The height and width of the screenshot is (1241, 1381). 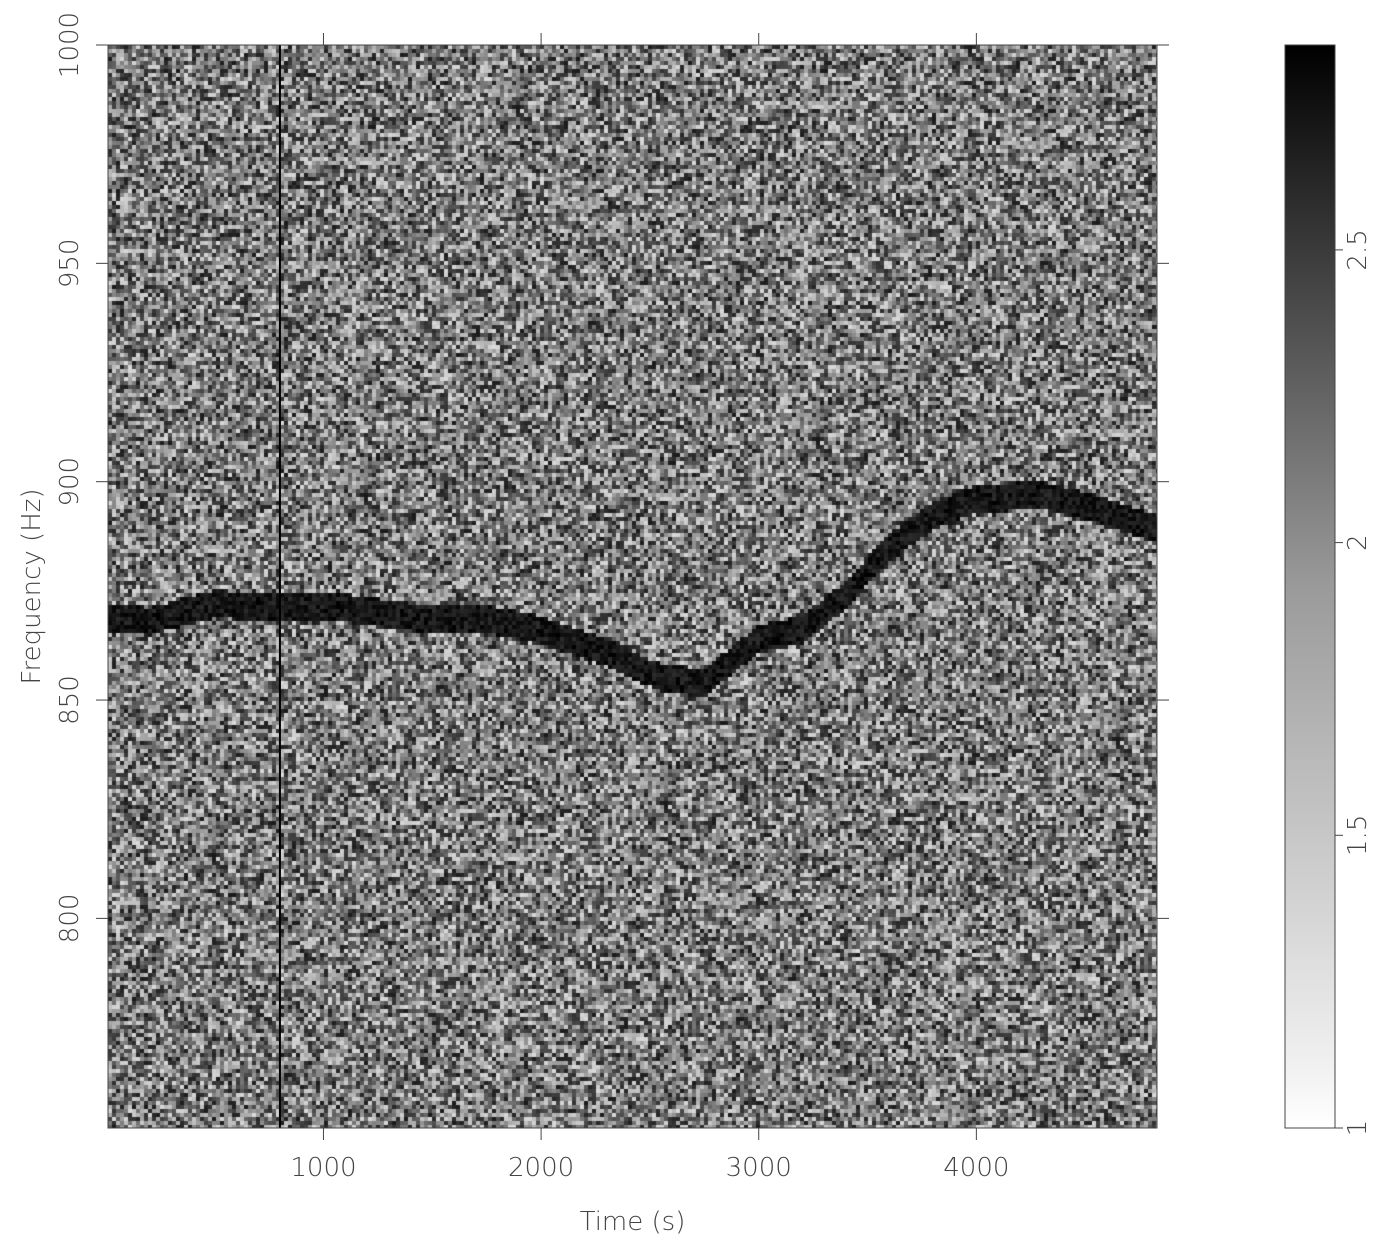 What do you see at coordinates (1354, 682) in the screenshot?
I see `colorbar-ticks: 1 1.5 2 2.5` at bounding box center [1354, 682].